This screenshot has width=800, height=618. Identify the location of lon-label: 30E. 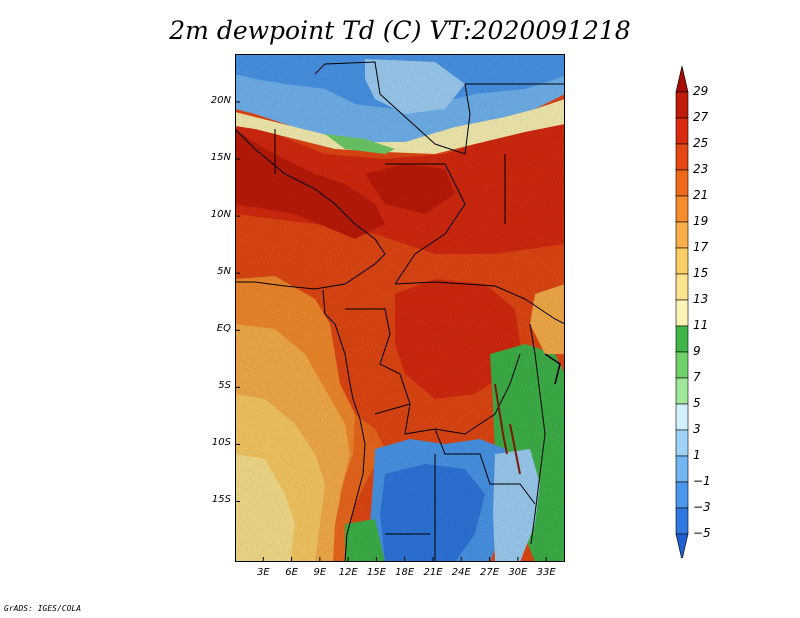
(518, 572).